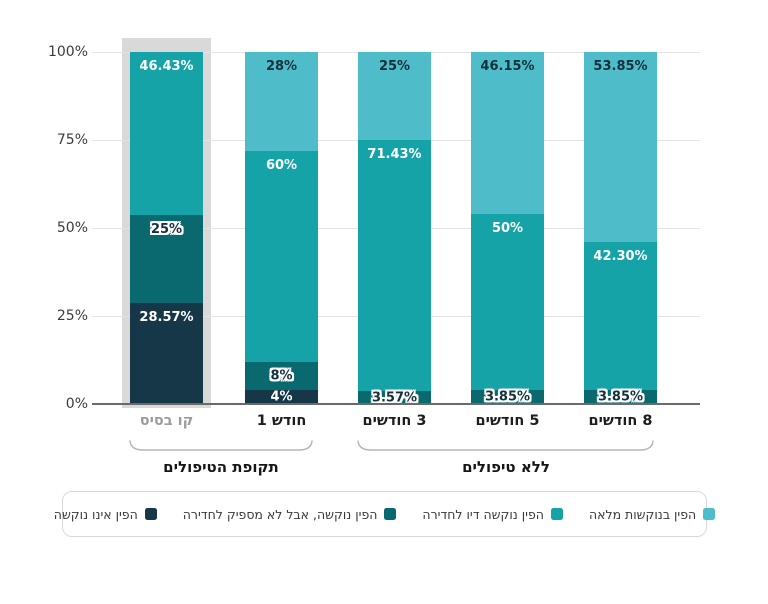 The image size is (768, 604). What do you see at coordinates (620, 67) in the screenshot?
I see `segment-value-label: 53.85%` at bounding box center [620, 67].